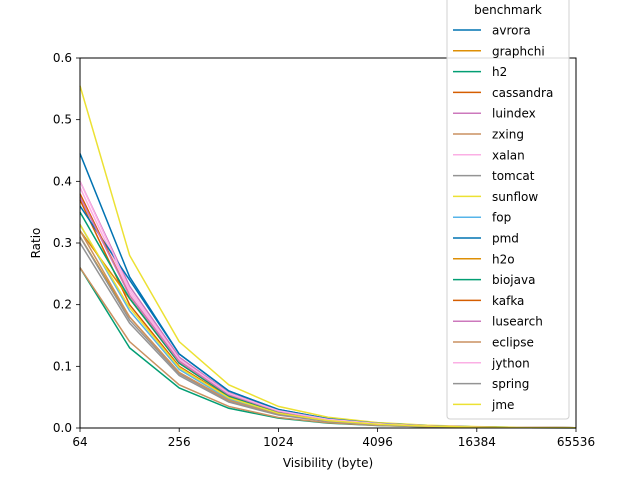 The image size is (640, 480). I want to click on legend-title: benchmark, so click(508, 10).